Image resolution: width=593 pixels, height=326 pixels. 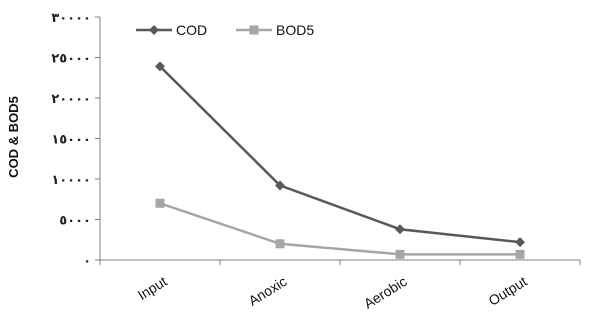 What do you see at coordinates (71, 18) in the screenshot?
I see `y-tick-label: ٣٠٠٠٠` at bounding box center [71, 18].